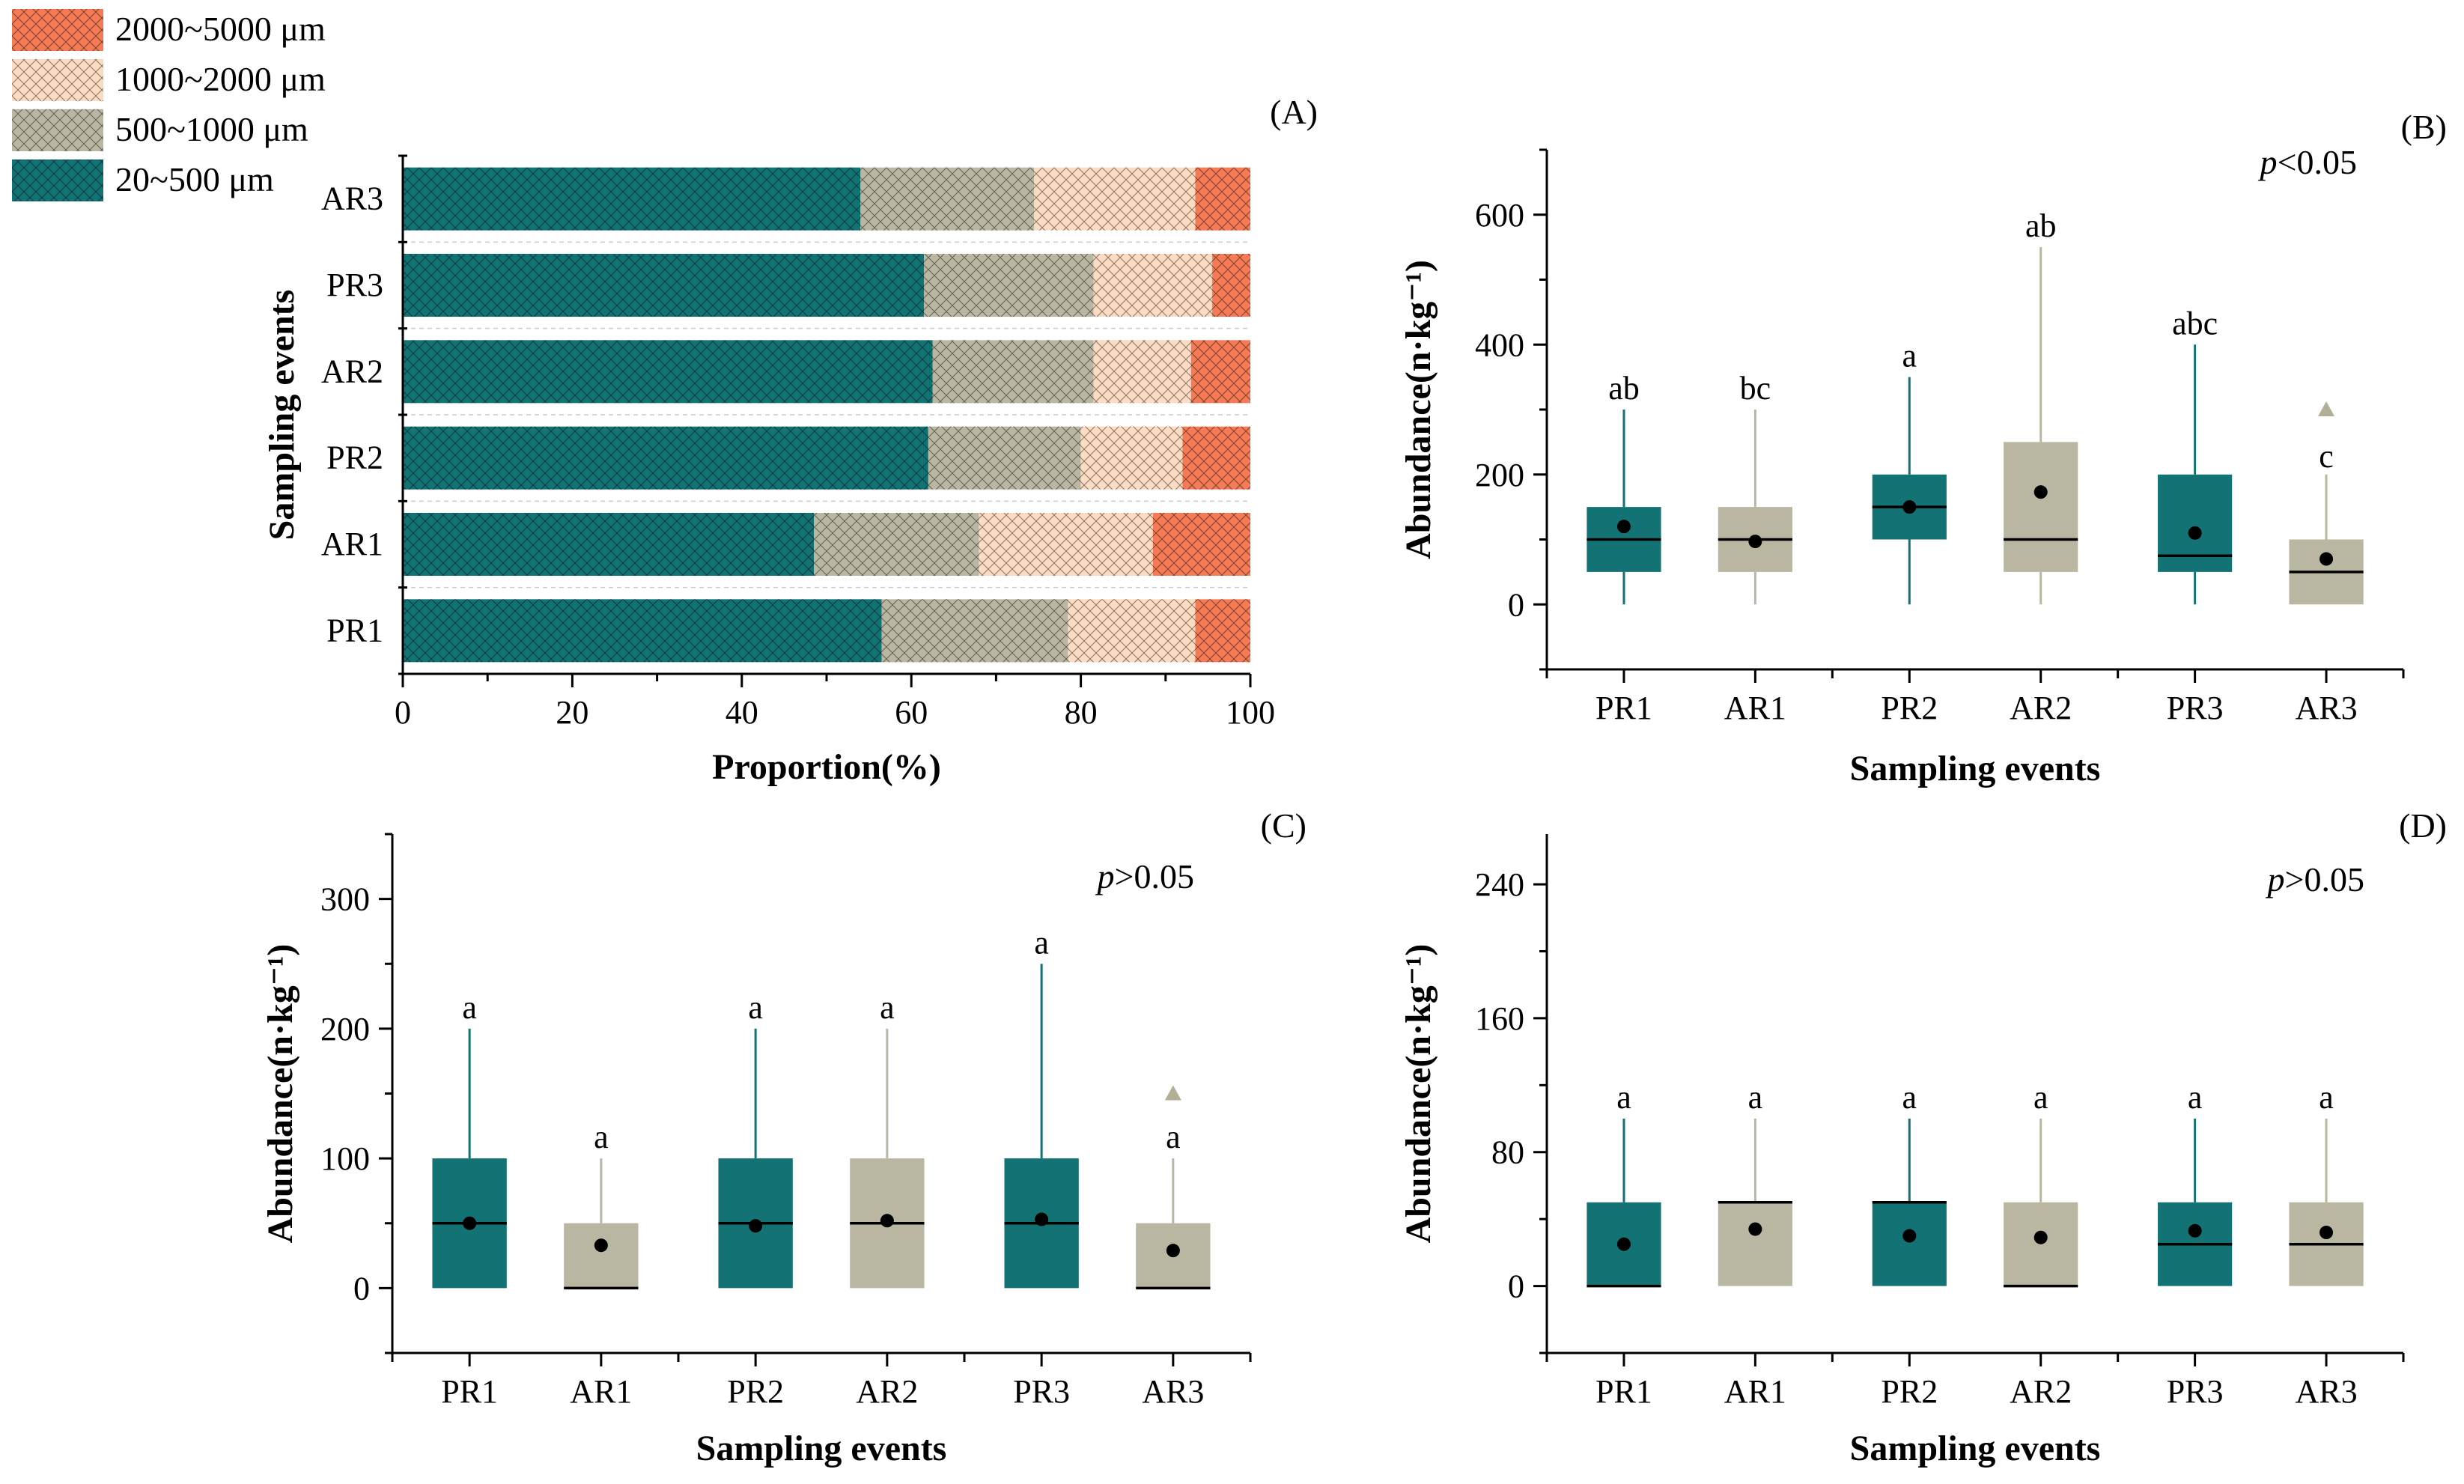 The width and height of the screenshot is (2464, 1484). I want to click on x-tick-label: PR2, so click(1909, 1391).